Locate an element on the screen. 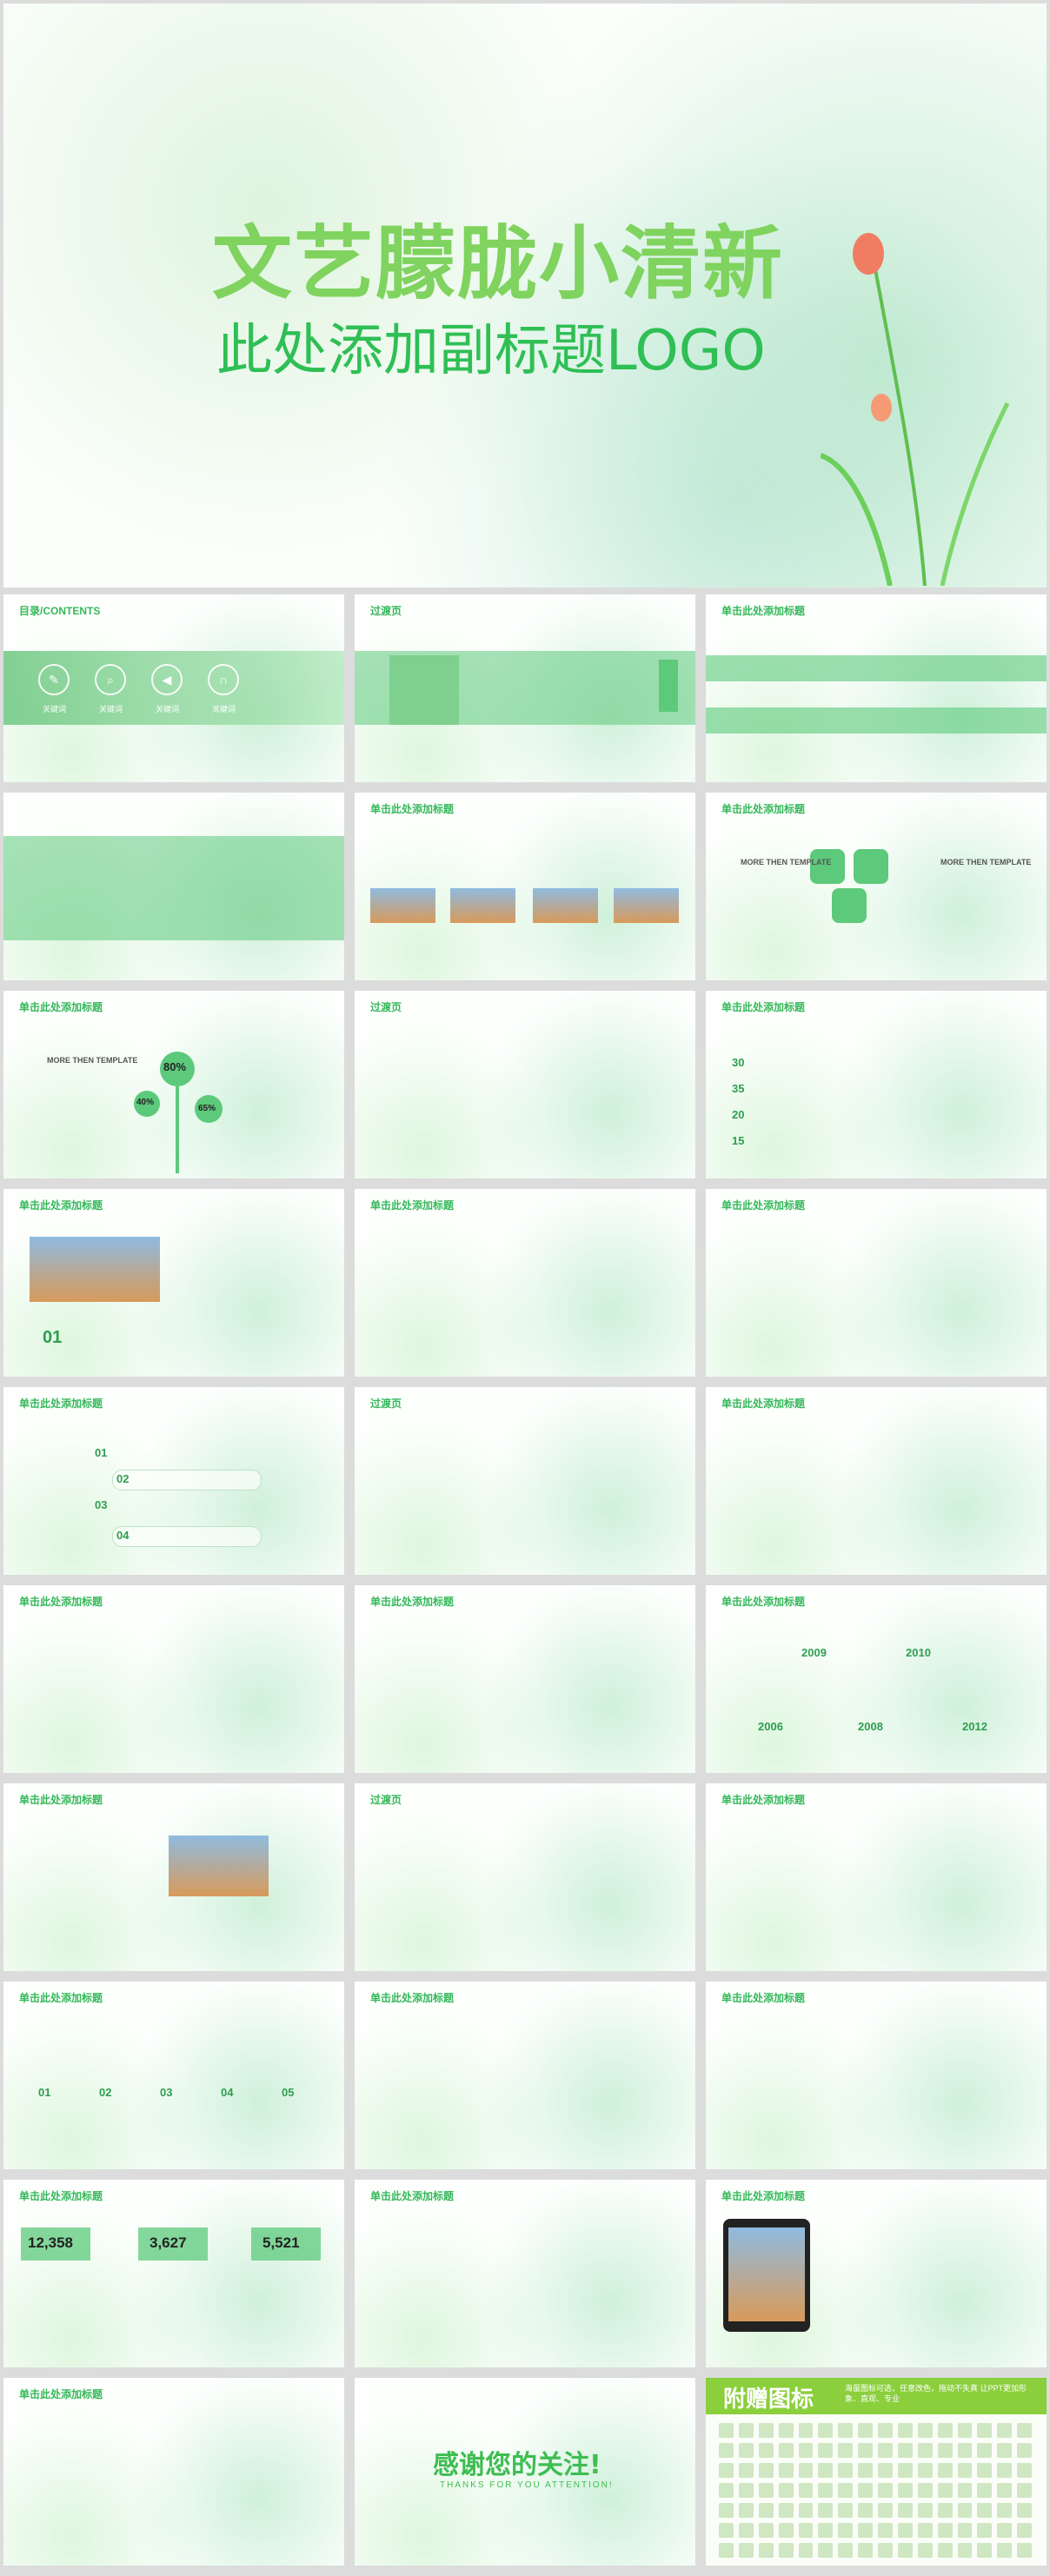 This screenshot has height=2576, width=1050. slide-photos: 单击此处添加标题 is located at coordinates (525, 887).